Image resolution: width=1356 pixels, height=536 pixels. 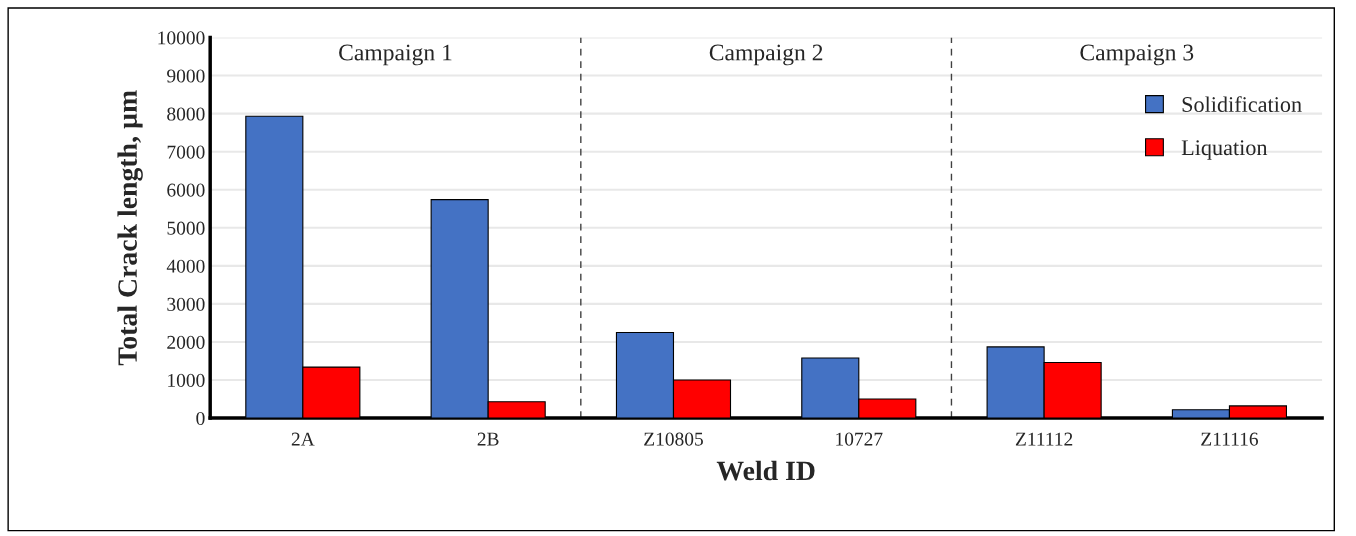 What do you see at coordinates (673, 439) in the screenshot?
I see `x-tick-label: Z10805` at bounding box center [673, 439].